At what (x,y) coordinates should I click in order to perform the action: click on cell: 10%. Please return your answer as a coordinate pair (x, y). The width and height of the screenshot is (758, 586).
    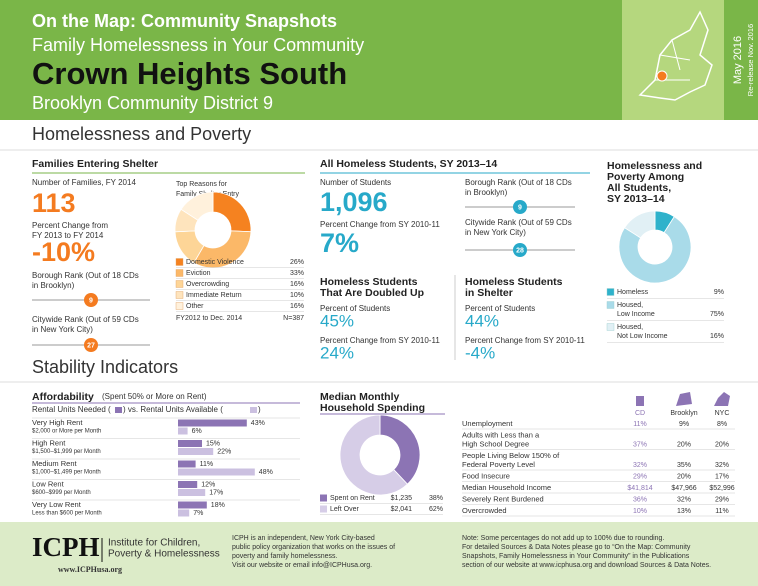
    Looking at the image, I should click on (640, 511).